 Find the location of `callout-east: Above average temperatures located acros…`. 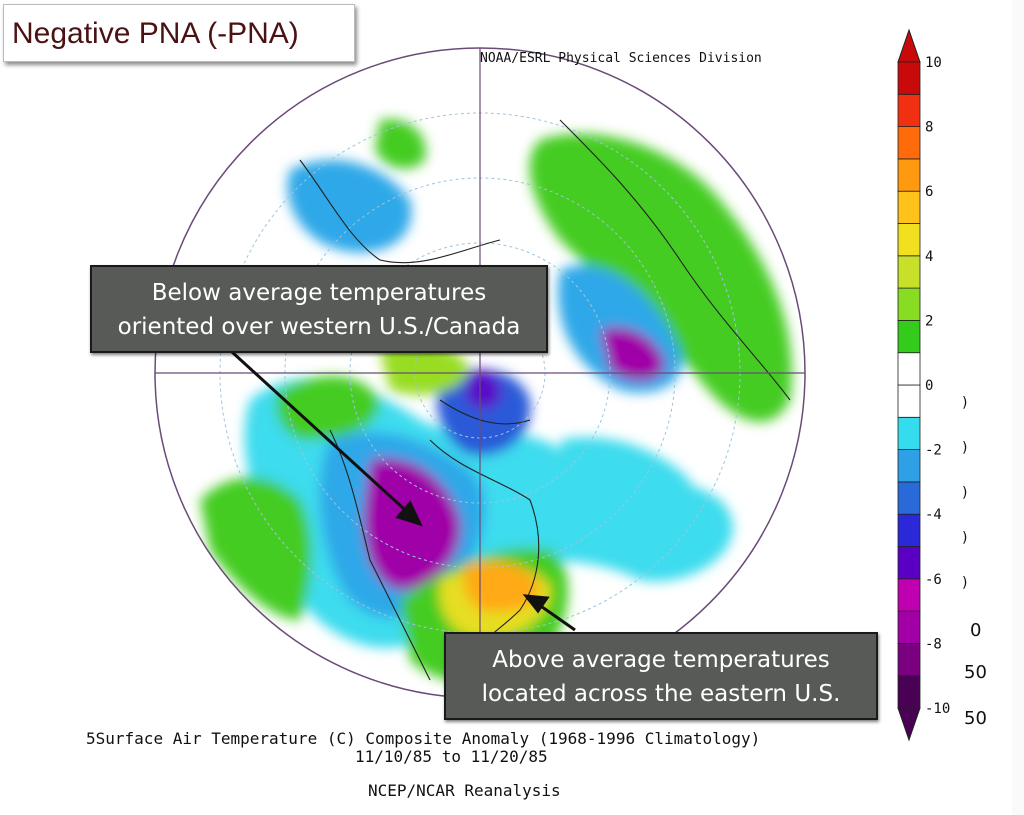

callout-east: Above average temperatures located acros… is located at coordinates (661, 676).